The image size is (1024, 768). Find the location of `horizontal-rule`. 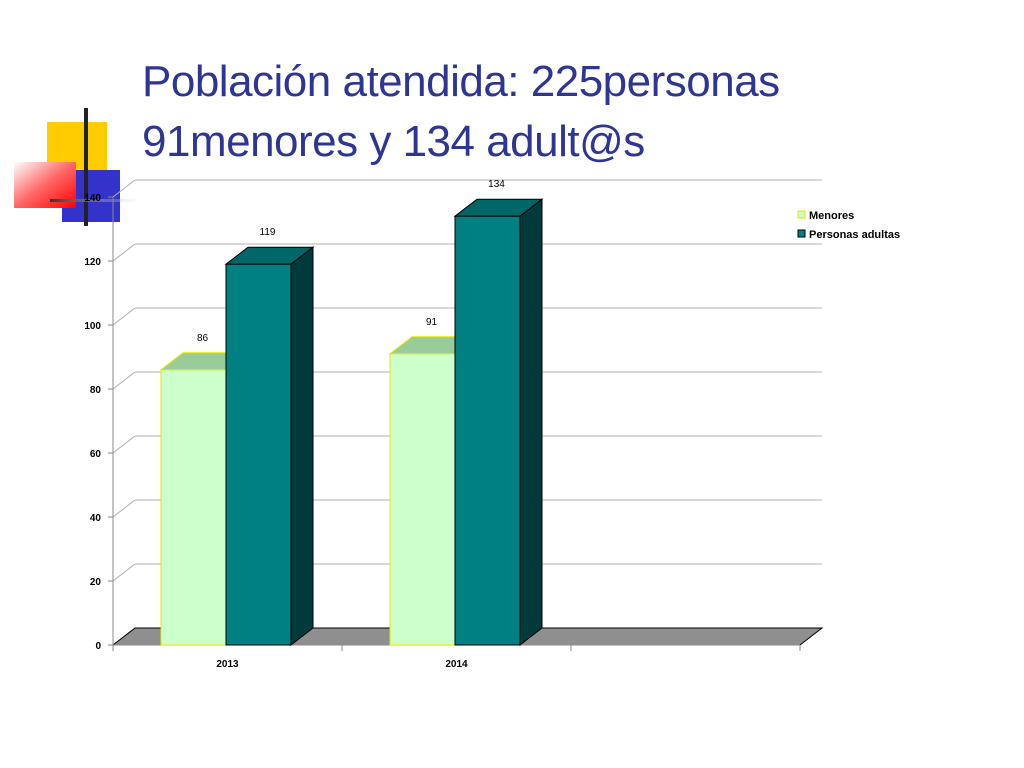

horizontal-rule is located at coordinates (100, 200).